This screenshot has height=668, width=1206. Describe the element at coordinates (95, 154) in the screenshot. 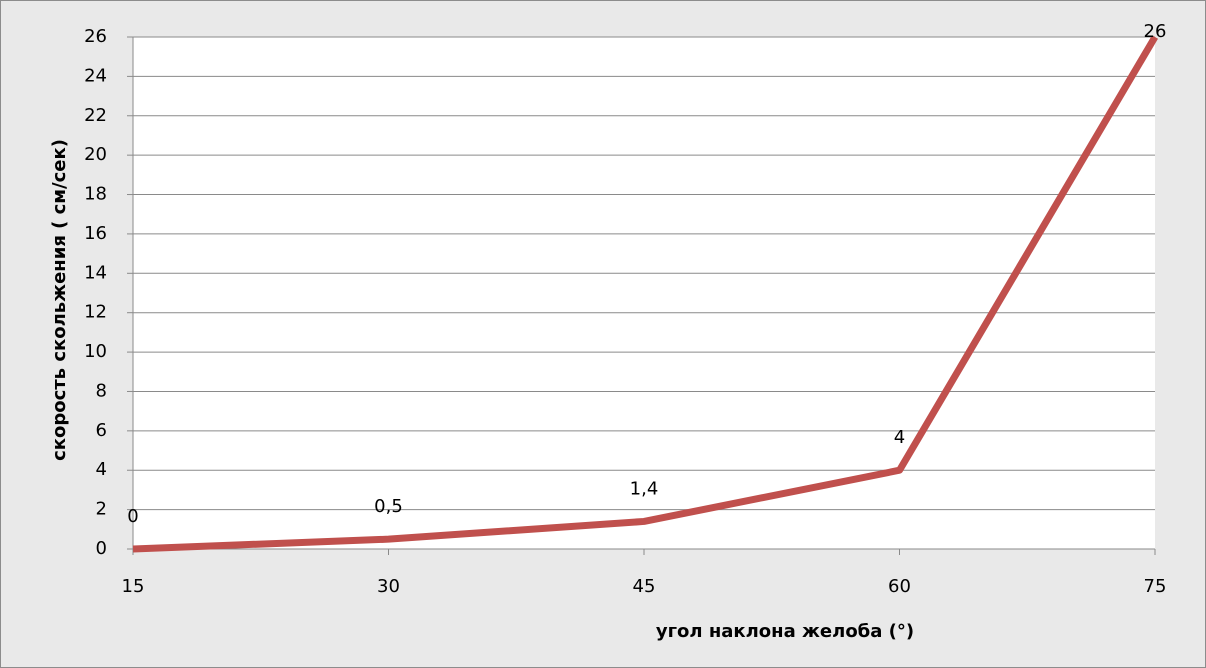

I see `y-tick-label: 20` at that location.